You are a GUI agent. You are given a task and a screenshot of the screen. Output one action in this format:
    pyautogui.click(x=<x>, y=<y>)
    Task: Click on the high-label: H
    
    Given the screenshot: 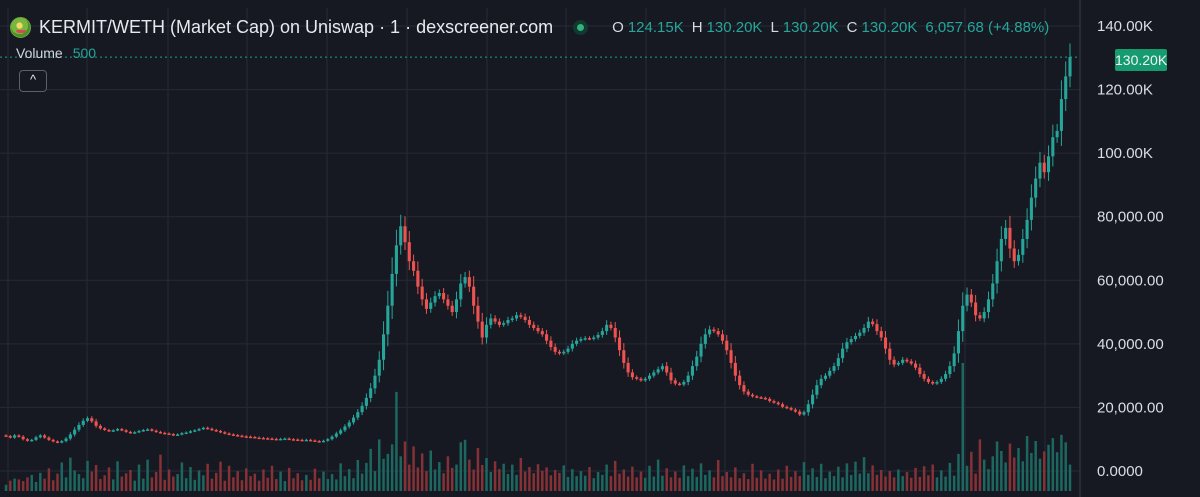 What is the action you would take?
    pyautogui.click(x=697, y=27)
    